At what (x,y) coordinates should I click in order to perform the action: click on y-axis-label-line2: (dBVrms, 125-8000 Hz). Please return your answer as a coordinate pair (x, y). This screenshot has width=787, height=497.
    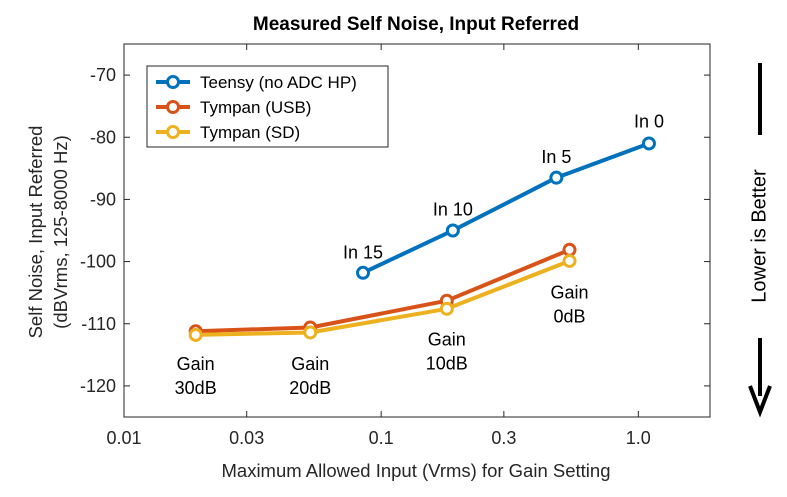
    Looking at the image, I should click on (60, 232).